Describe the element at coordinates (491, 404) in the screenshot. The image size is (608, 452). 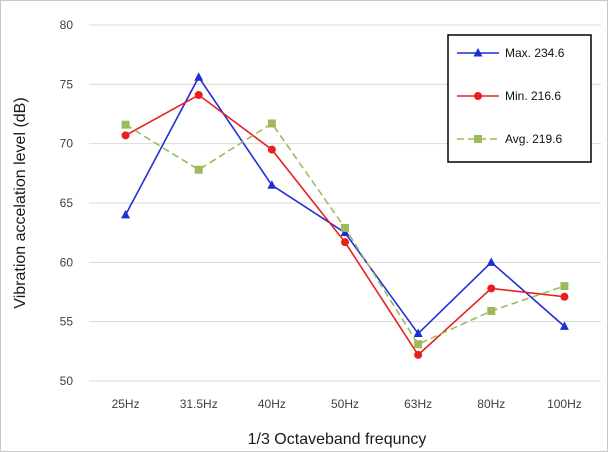
I see `x-tick-label-5: 80Hz` at that location.